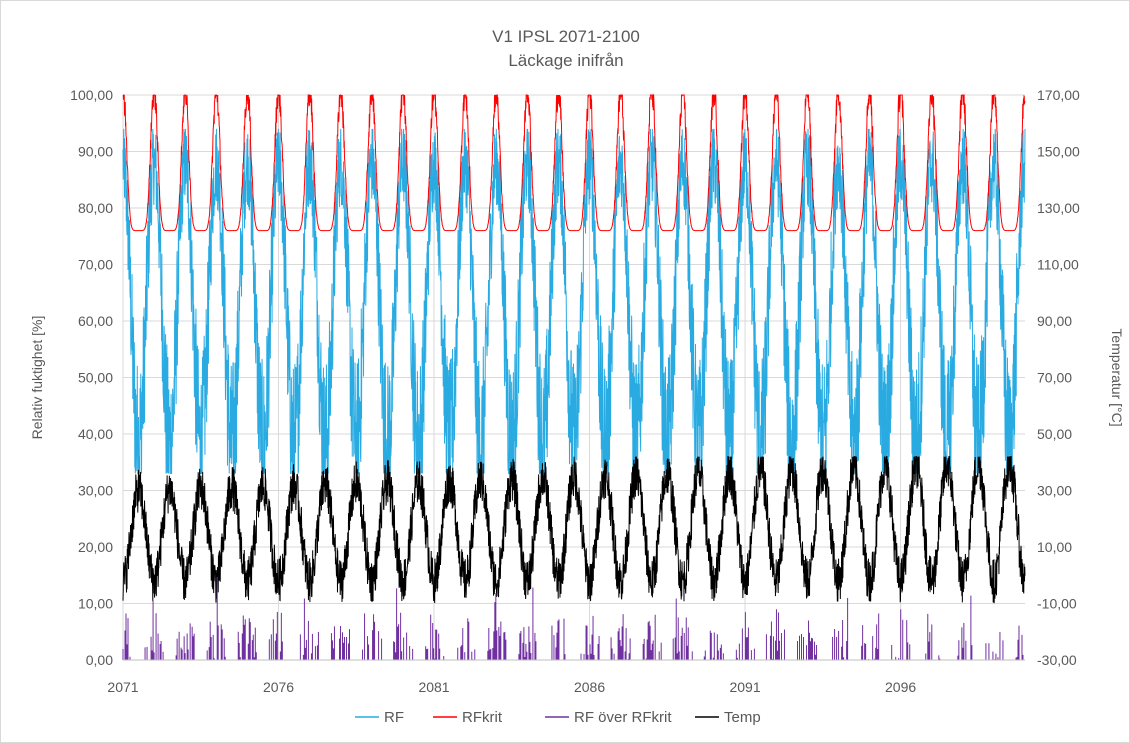 This screenshot has width=1130, height=743. Describe the element at coordinates (900, 687) in the screenshot. I see `x-tick-label: 2096` at that location.